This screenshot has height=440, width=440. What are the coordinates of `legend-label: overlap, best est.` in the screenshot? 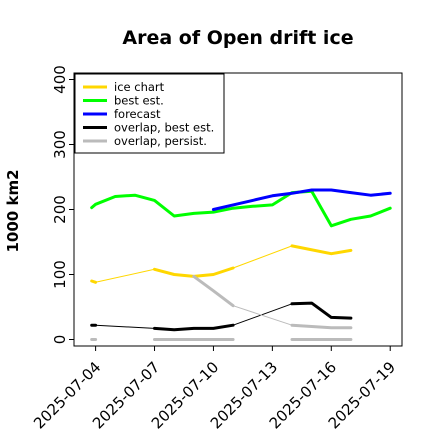 It's located at (164, 128).